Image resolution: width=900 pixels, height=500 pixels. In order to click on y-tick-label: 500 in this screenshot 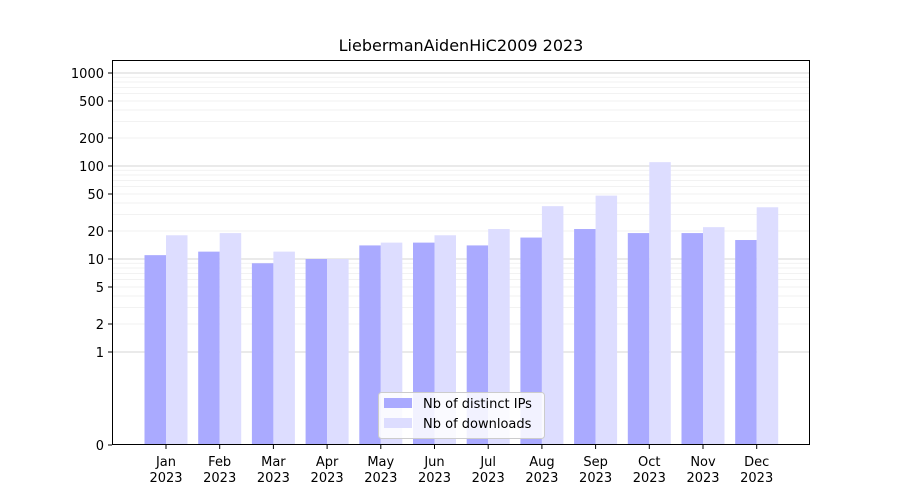, I will do `click(91, 102)`.